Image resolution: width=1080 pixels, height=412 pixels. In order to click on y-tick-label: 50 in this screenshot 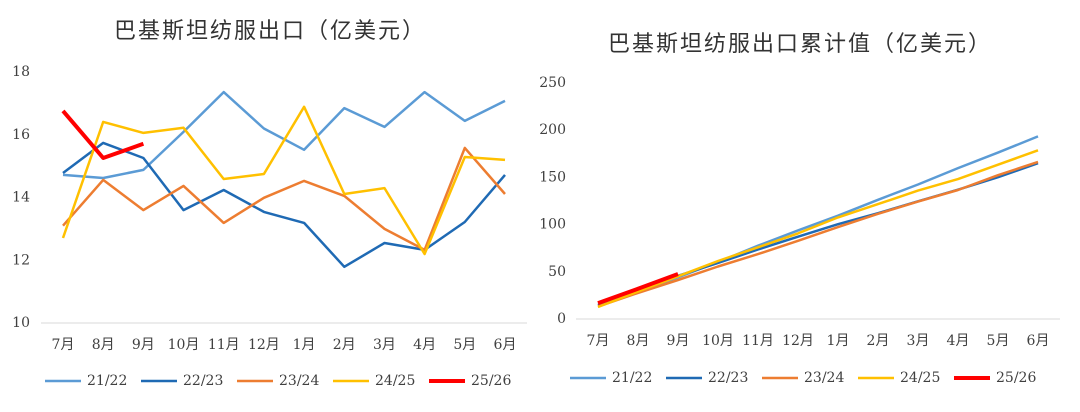, I will do `click(557, 272)`.